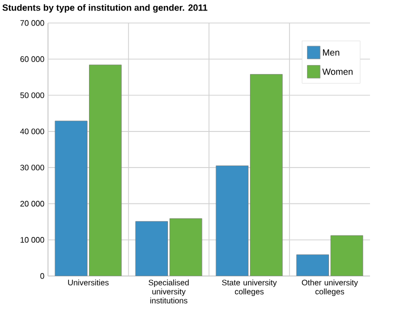  What do you see at coordinates (32, 203) in the screenshot?
I see `y-tick-label: 20 000` at bounding box center [32, 203].